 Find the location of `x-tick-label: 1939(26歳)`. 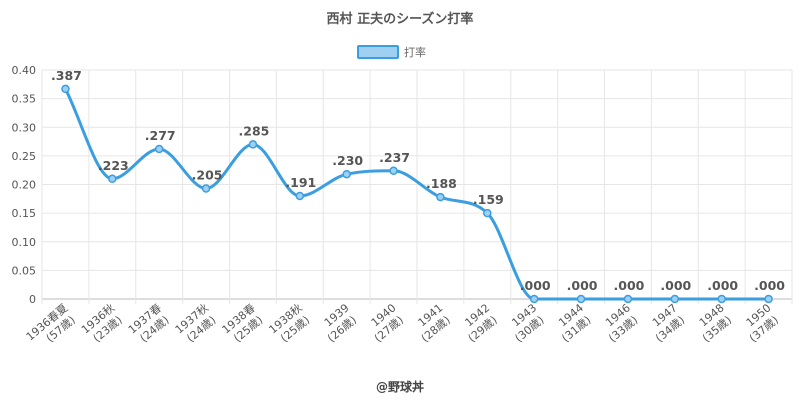

x-tick-label: 1939(26歳) is located at coordinates (340, 323).